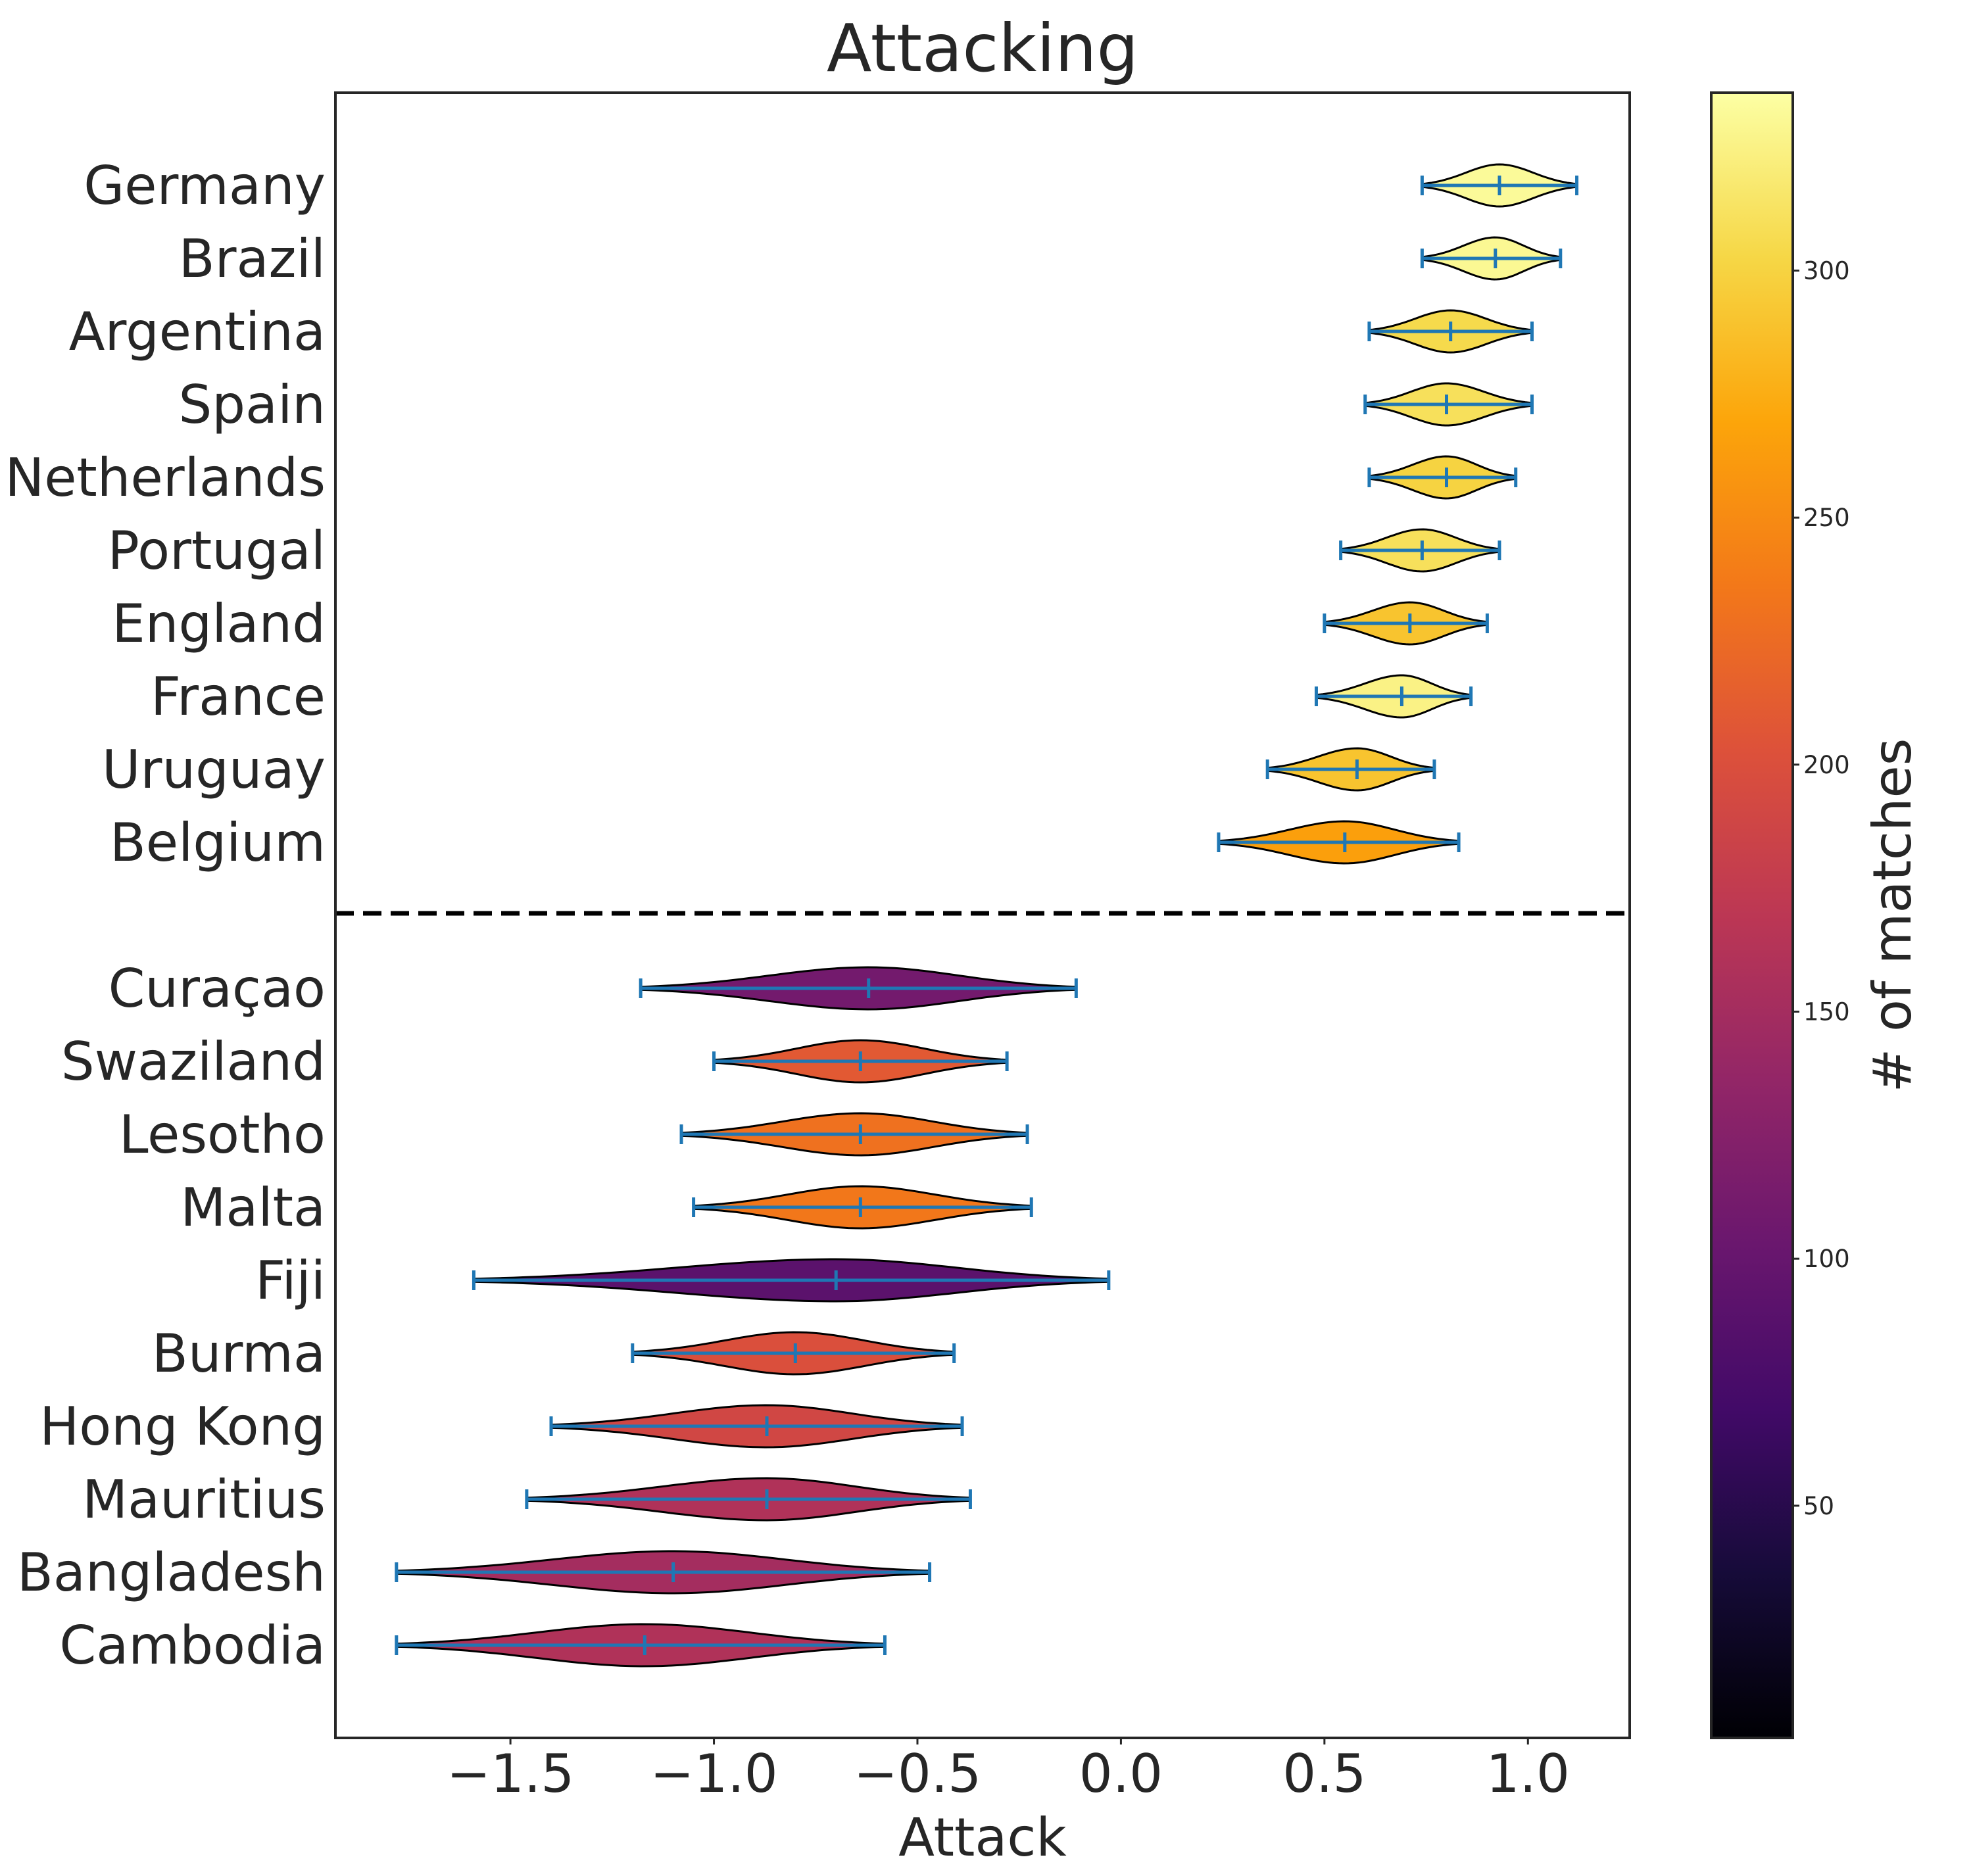 The width and height of the screenshot is (1973, 1876). I want to click on y-label-4: Netherlands, so click(165, 477).